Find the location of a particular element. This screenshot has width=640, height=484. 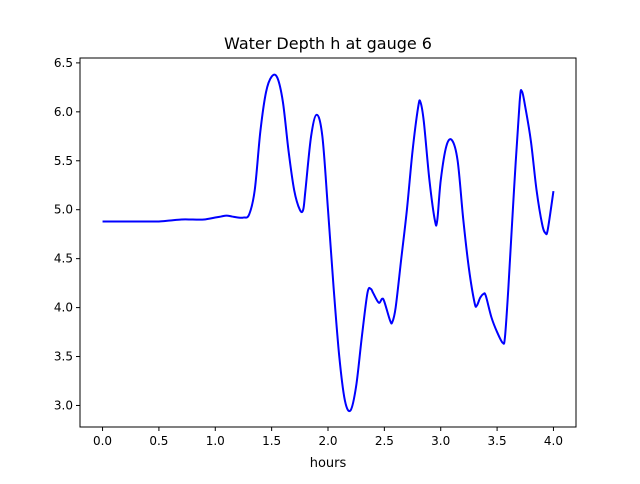

y-axis: 3.0 3.5 4.0 4.5 5.0 5.5 6.0 6.5 is located at coordinates (67, 234).